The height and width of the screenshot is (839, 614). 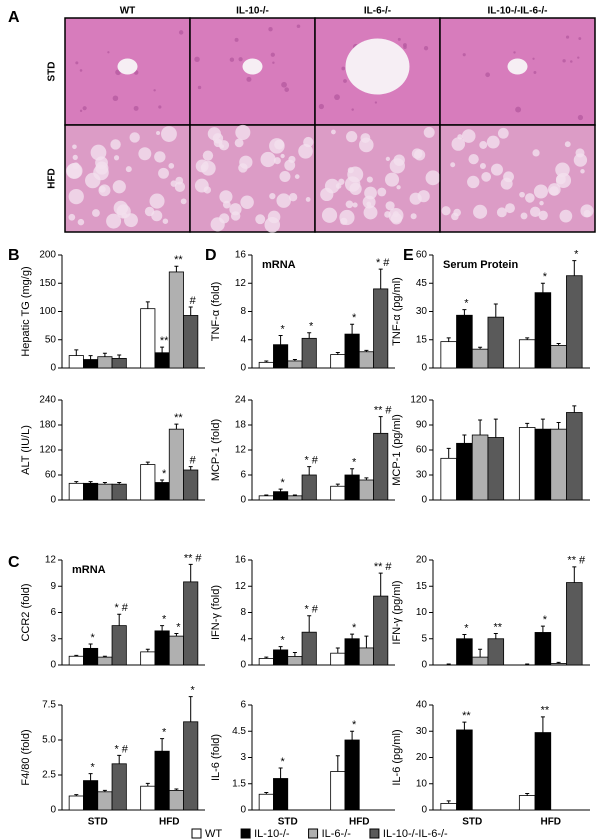 What do you see at coordinates (89, 570) in the screenshot?
I see `chart-title: mRNA` at bounding box center [89, 570].